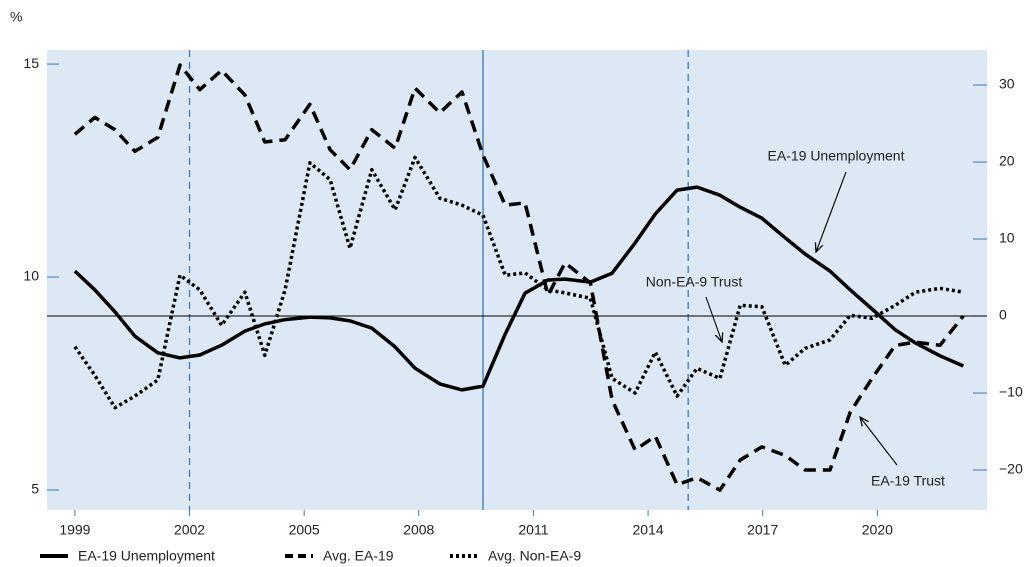 This screenshot has height=567, width=1031. Describe the element at coordinates (694, 282) in the screenshot. I see `annotation: Non-EA-9 Trust` at that location.